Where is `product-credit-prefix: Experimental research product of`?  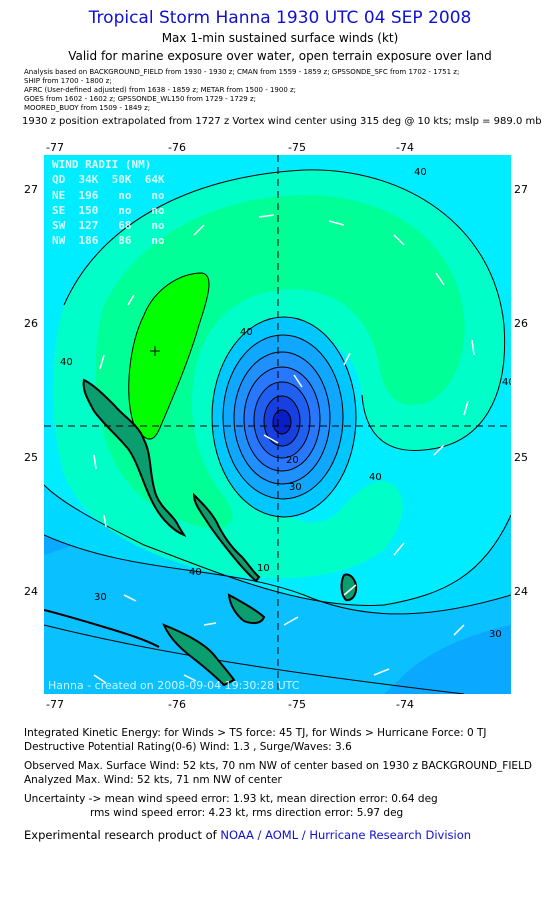 product-credit-prefix: Experimental research product of is located at coordinates (122, 835).